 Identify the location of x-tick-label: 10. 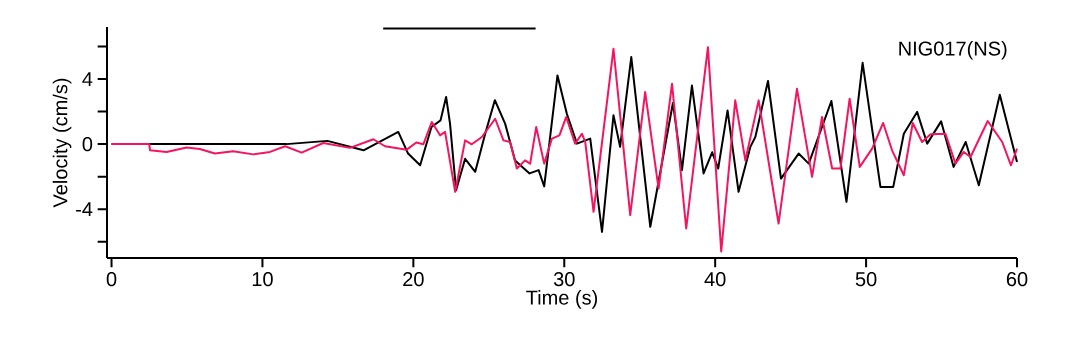
(262, 279).